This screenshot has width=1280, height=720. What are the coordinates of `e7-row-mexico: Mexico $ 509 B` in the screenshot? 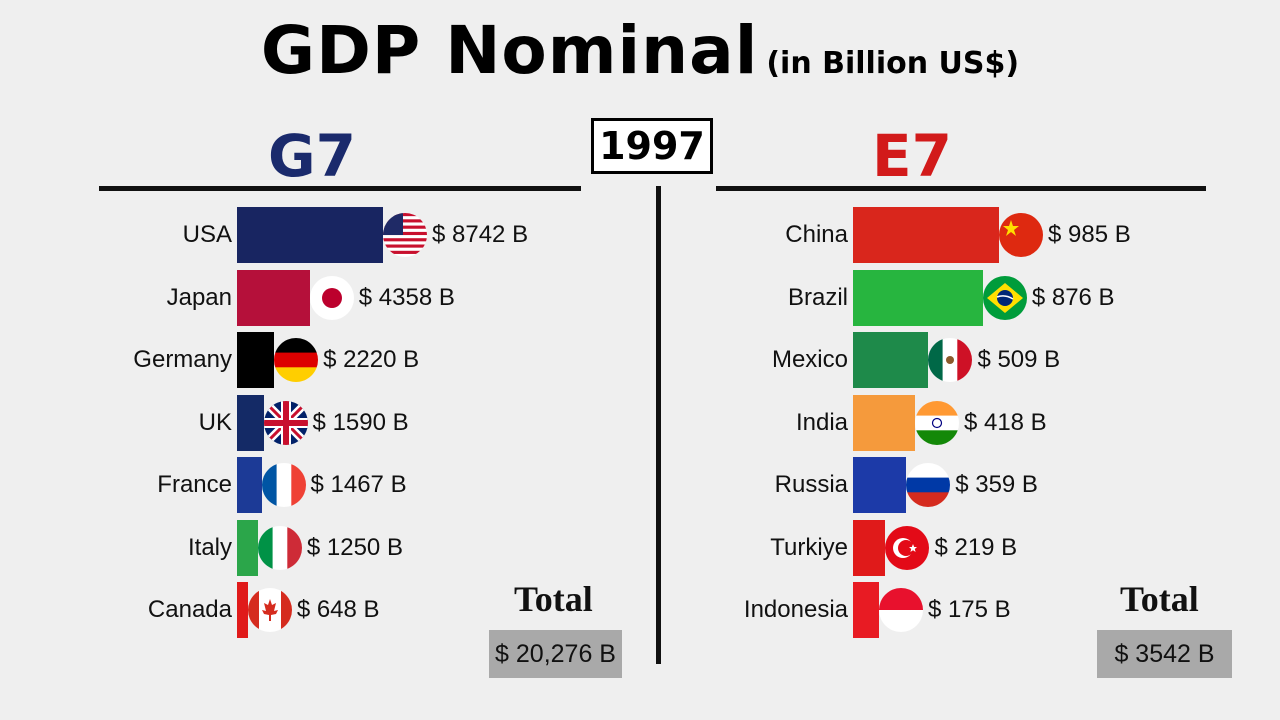 It's located at (640, 360).